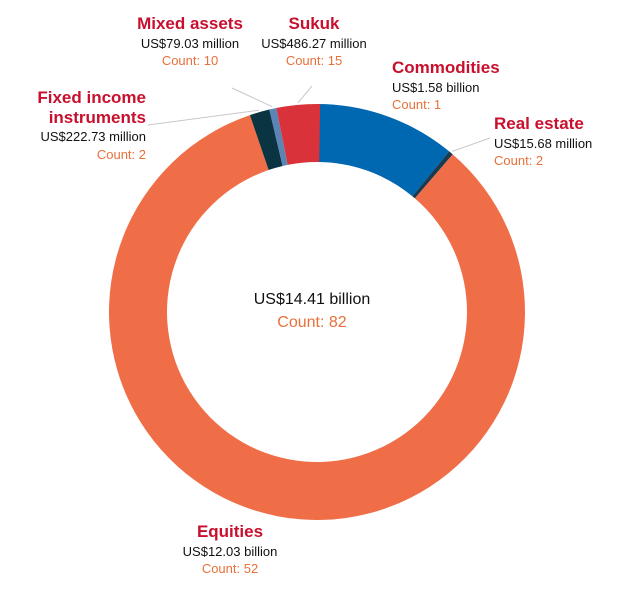 Image resolution: width=624 pixels, height=599 pixels. What do you see at coordinates (266, 140) in the screenshot?
I see `slice-fixed-income` at bounding box center [266, 140].